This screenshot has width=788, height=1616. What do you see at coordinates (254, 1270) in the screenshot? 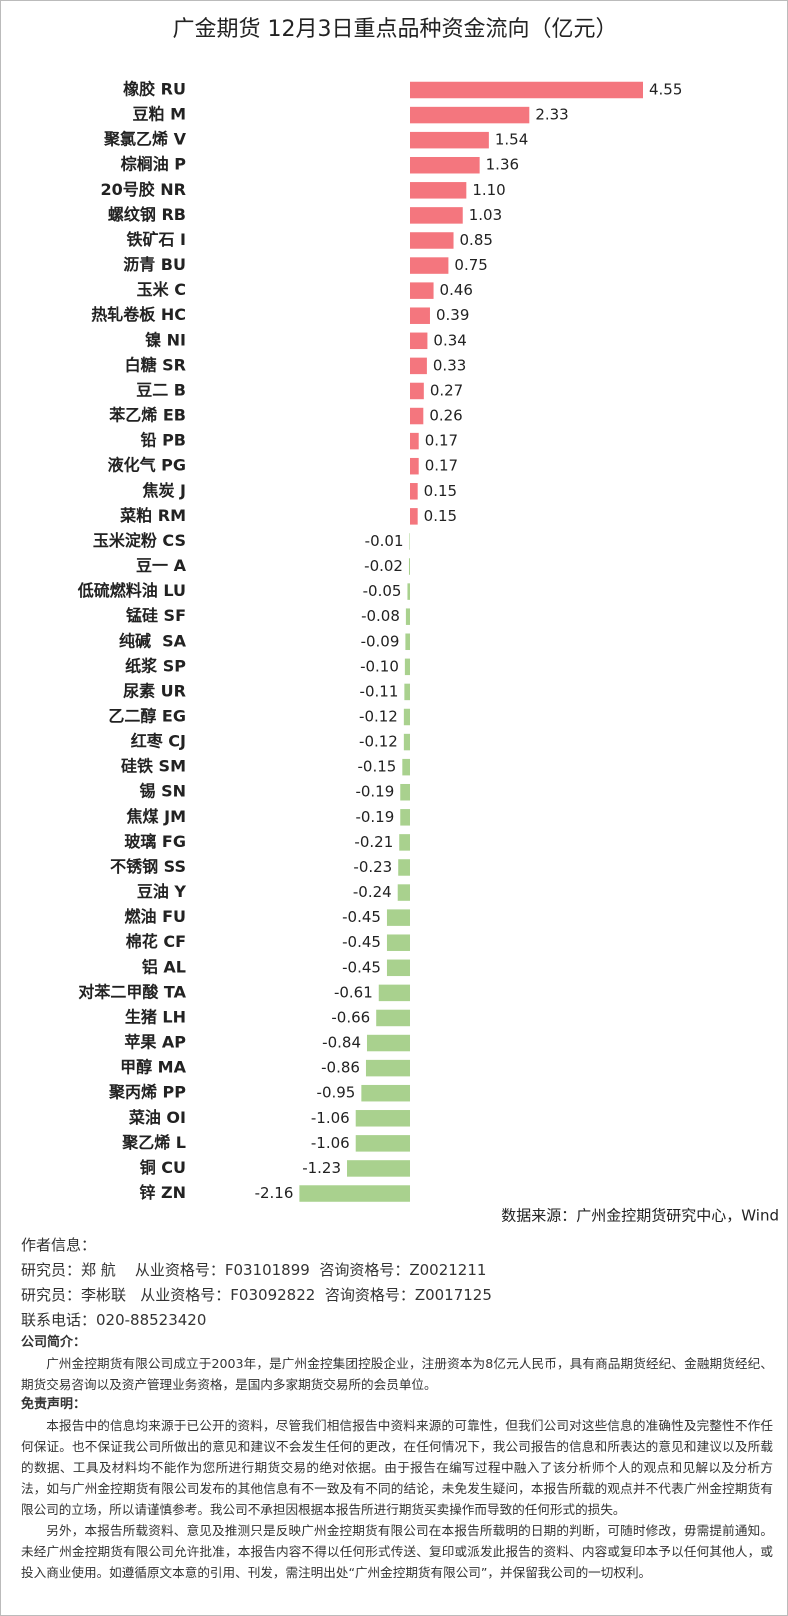
I see `researcher: 研究员：郑 航 从业资格号：F03101899 咨询资格号：Z0021211` at bounding box center [254, 1270].